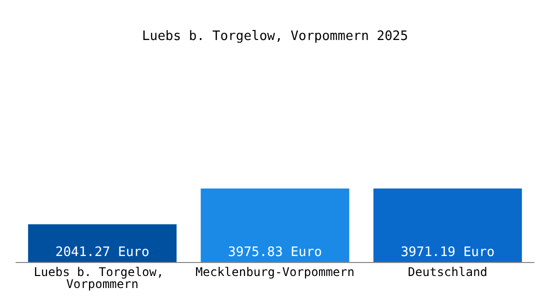 The width and height of the screenshot is (550, 300). What do you see at coordinates (102, 278) in the screenshot?
I see `x-tick-label: Luebs b. Torgelow, Vorpommern` at bounding box center [102, 278].